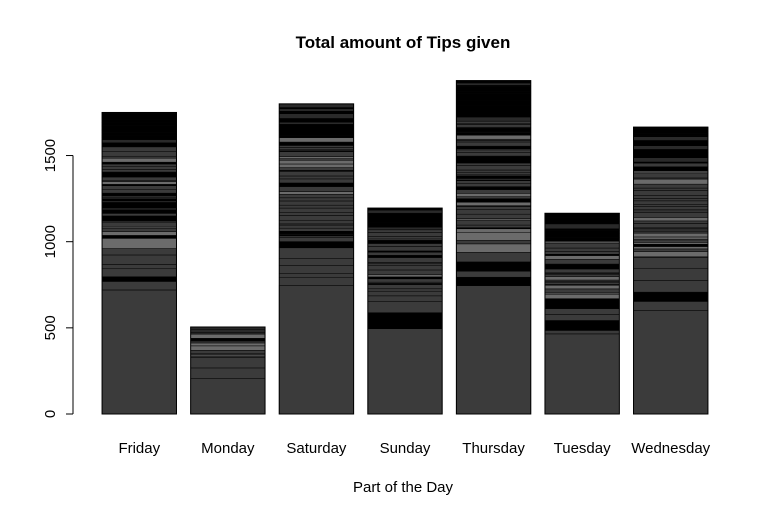  Describe the element at coordinates (405, 448) in the screenshot. I see `x-tick-label: Sunday` at that location.